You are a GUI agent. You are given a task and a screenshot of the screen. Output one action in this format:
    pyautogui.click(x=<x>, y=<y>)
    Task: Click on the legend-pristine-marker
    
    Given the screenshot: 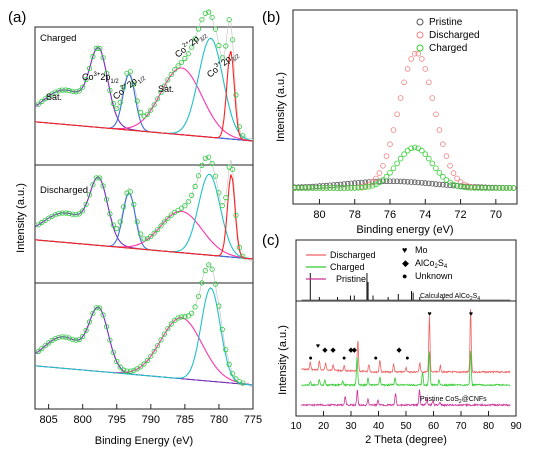 What is the action you would take?
    pyautogui.click(x=420, y=22)
    